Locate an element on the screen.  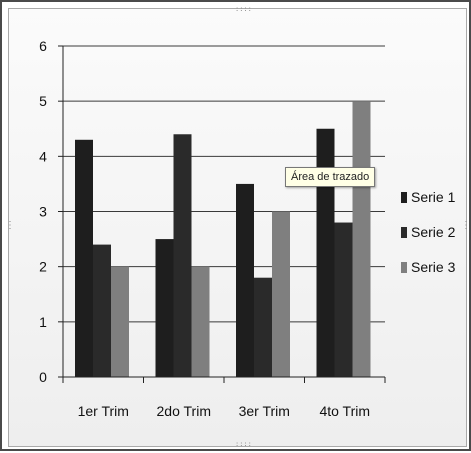
x-tick-label: 1er Trim is located at coordinates (103, 411).